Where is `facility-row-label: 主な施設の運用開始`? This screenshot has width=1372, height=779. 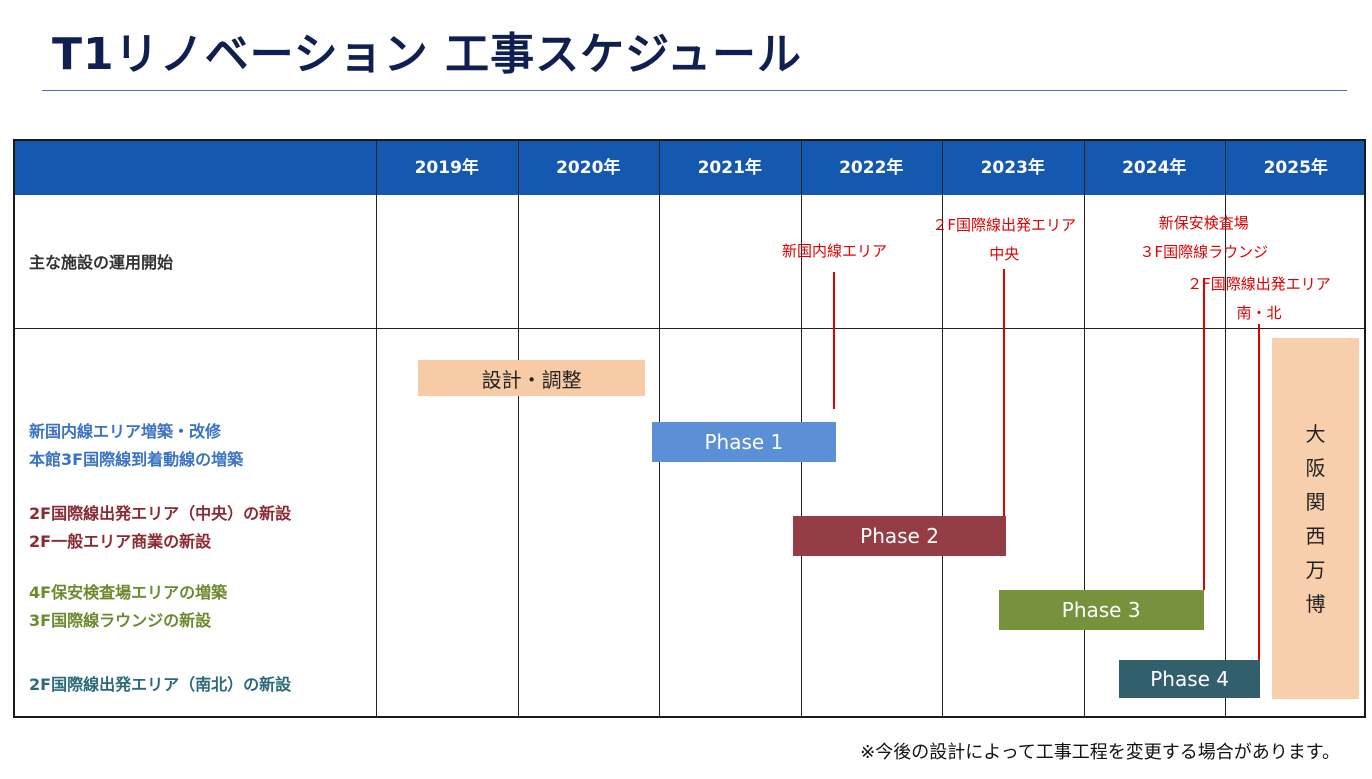 facility-row-label: 主な施設の運用開始 is located at coordinates (101, 262).